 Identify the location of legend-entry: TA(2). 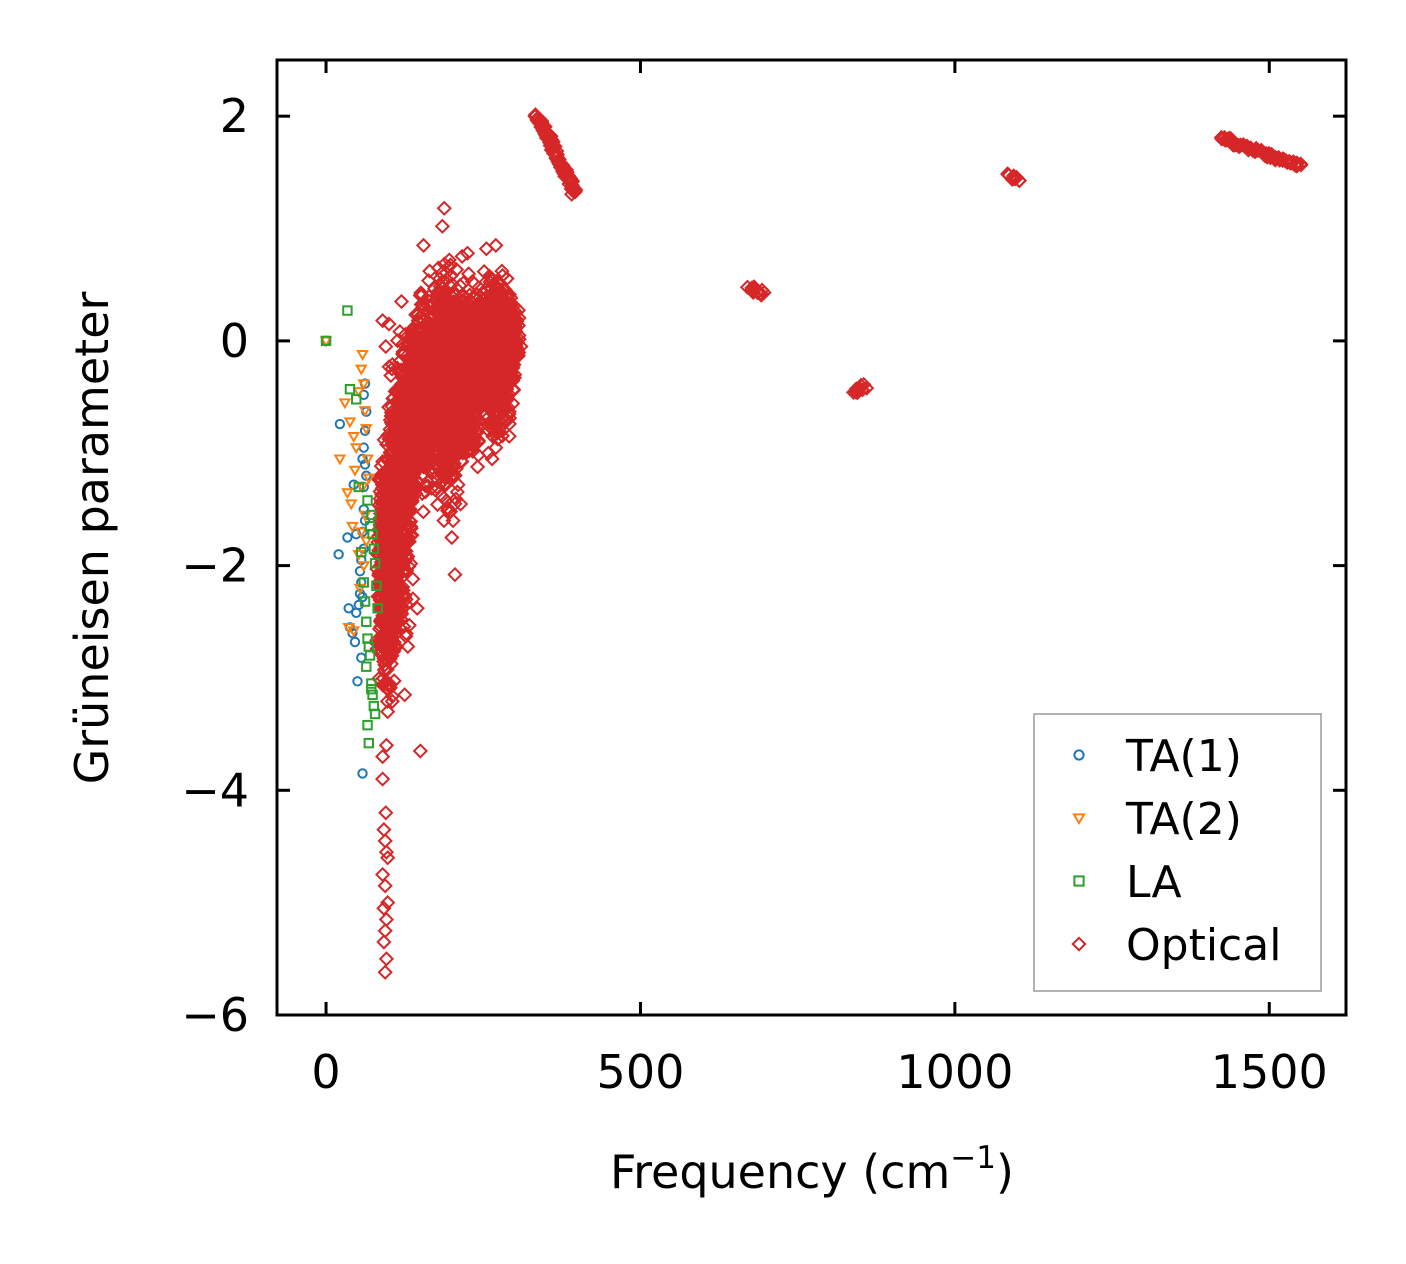
(1157, 819).